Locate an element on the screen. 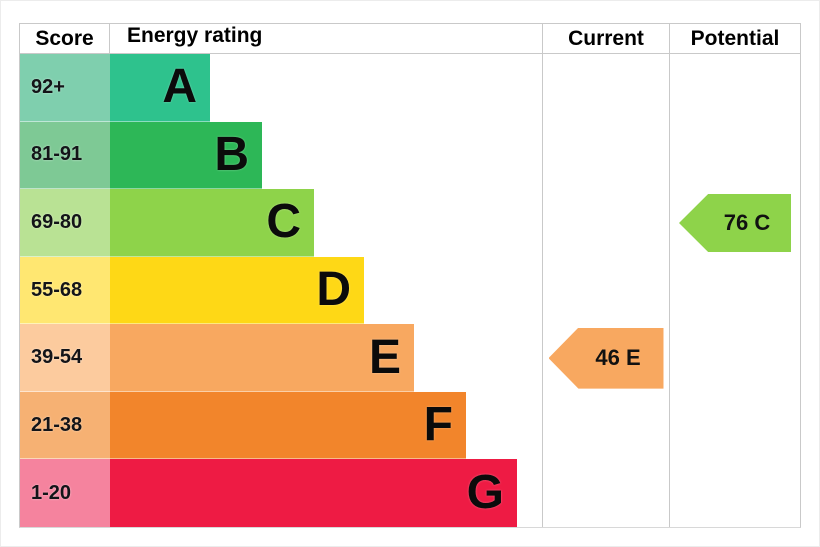  score-range-c: 69-80 is located at coordinates (65, 223).